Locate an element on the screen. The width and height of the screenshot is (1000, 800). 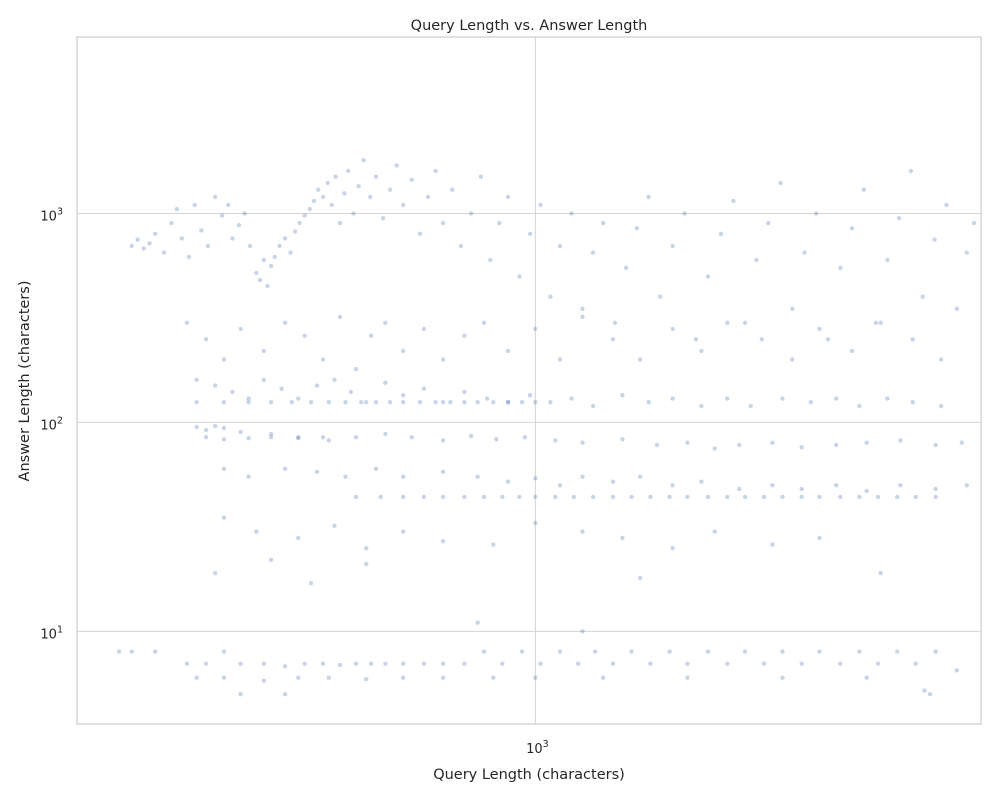
y-tick-label: 10¹ is located at coordinates (51, 633).